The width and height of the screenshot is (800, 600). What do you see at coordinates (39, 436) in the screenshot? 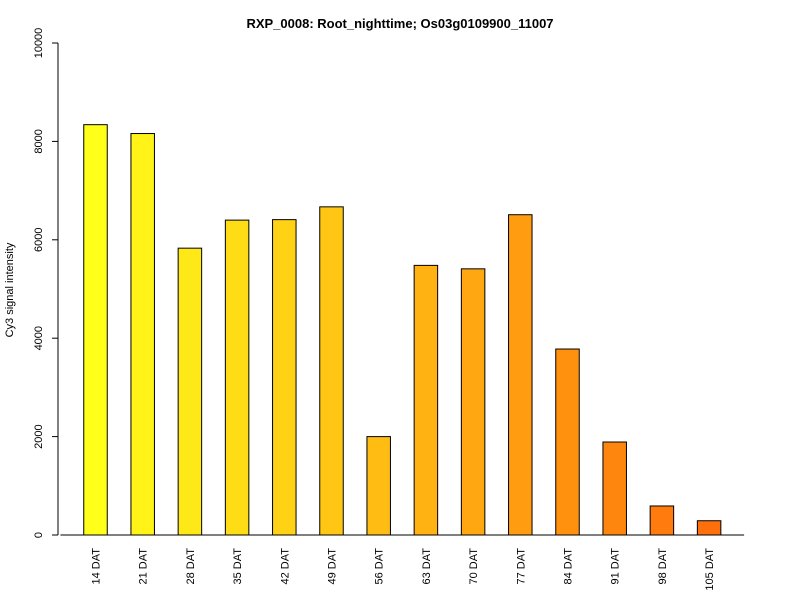
I see `y-tick-label: 2000` at bounding box center [39, 436].